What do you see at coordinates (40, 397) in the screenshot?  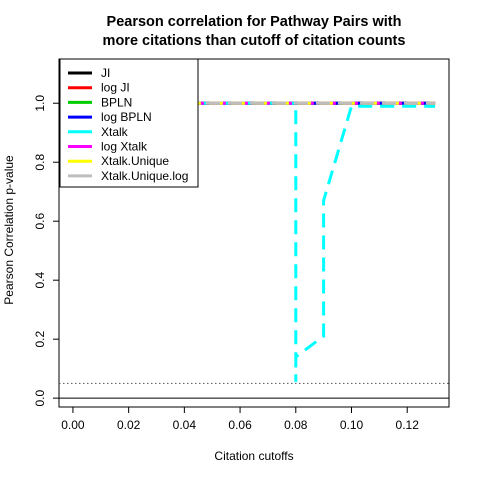 I see `y-tick-label-0: 0.0` at bounding box center [40, 397].